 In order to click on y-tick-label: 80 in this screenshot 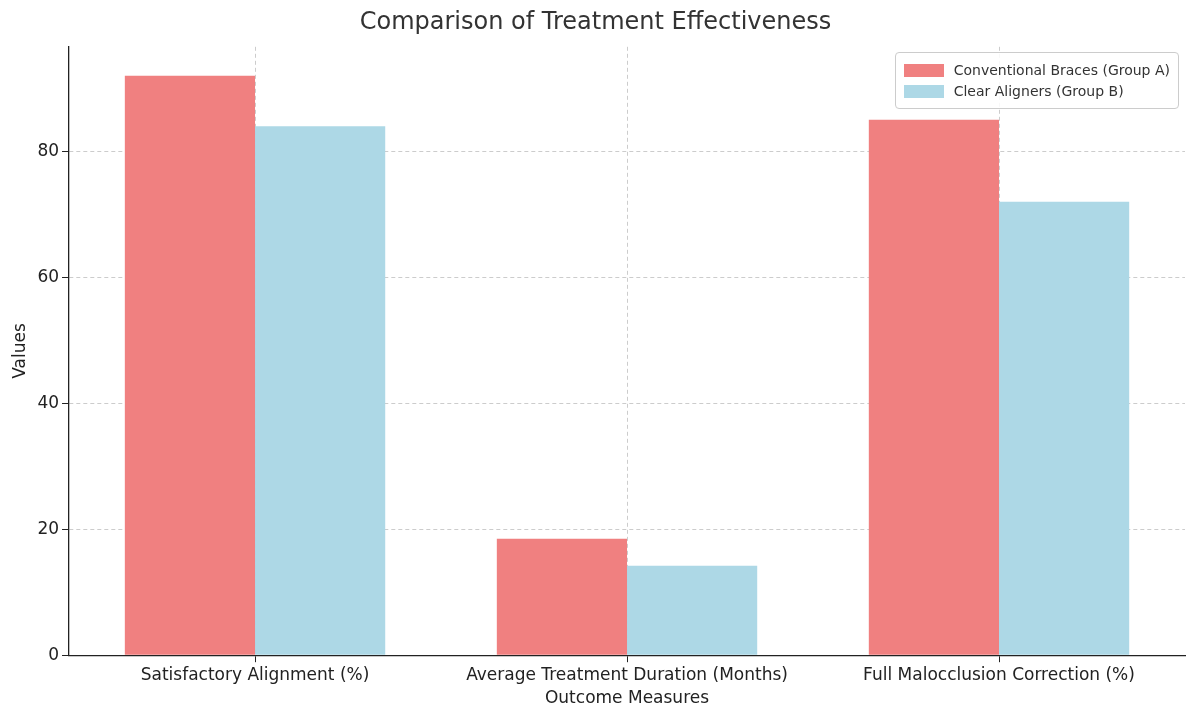, I will do `click(48, 149)`.